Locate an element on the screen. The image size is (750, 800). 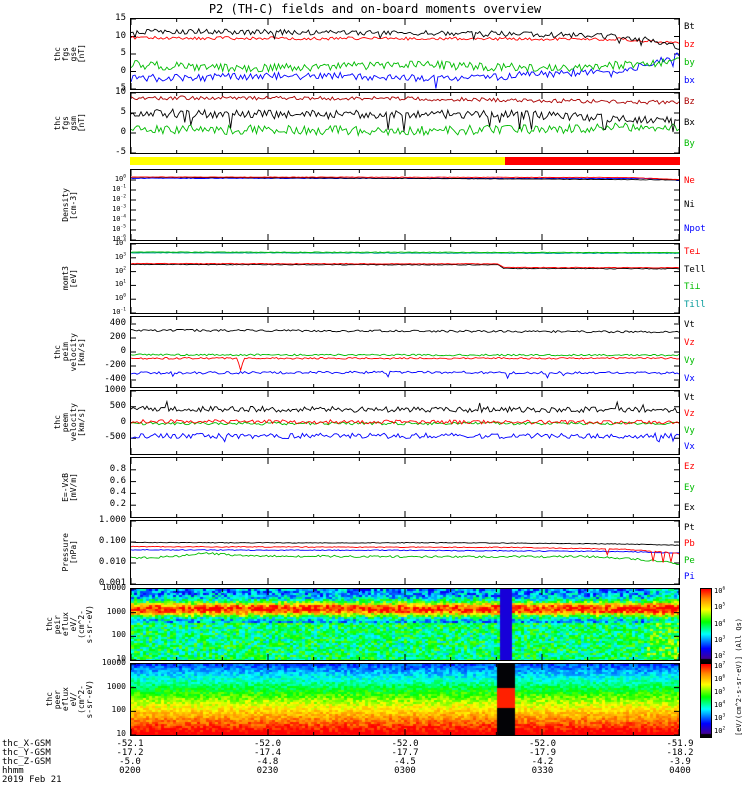
ytick-label: 10000 is located at coordinates (113, 587).